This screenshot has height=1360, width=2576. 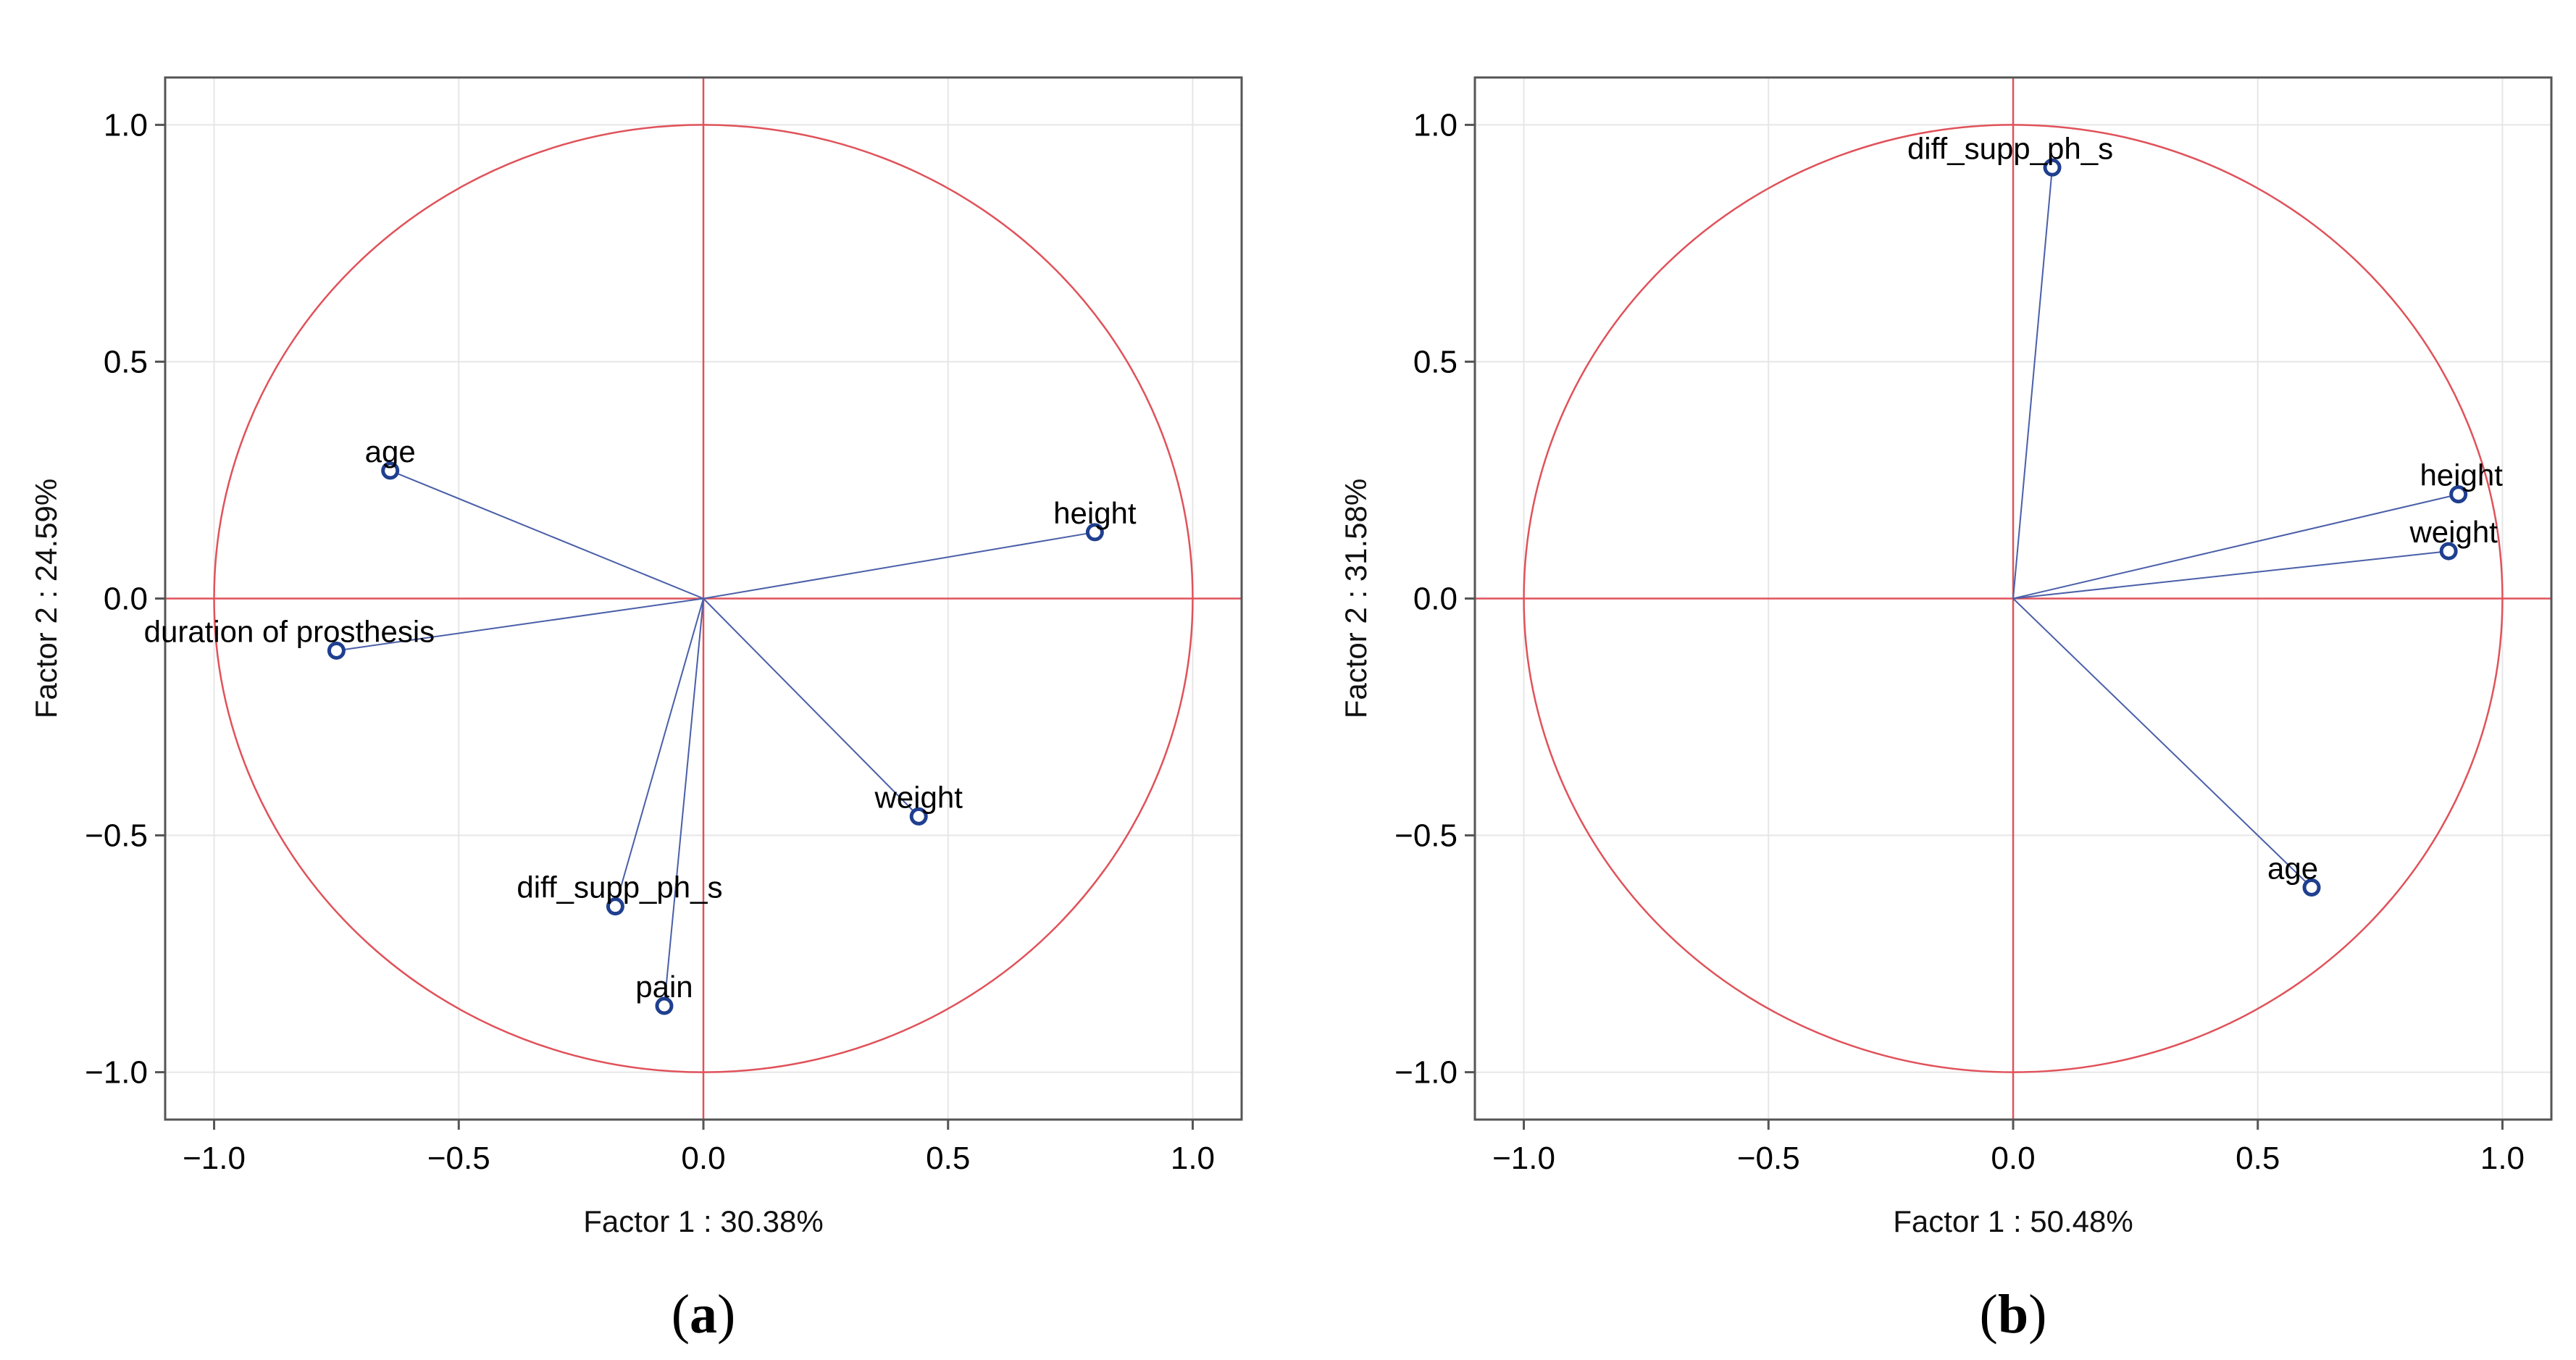 What do you see at coordinates (46, 599) in the screenshot?
I see `y-axis-title: Factor 2 : 24.59%` at bounding box center [46, 599].